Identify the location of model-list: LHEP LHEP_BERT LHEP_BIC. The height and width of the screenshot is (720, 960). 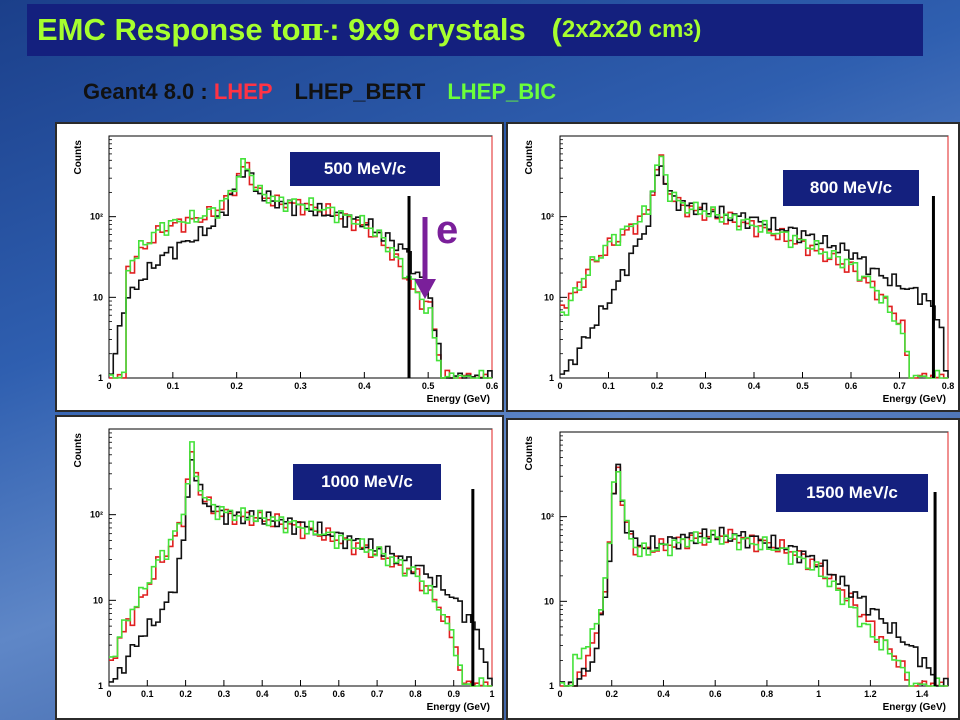
(396, 92).